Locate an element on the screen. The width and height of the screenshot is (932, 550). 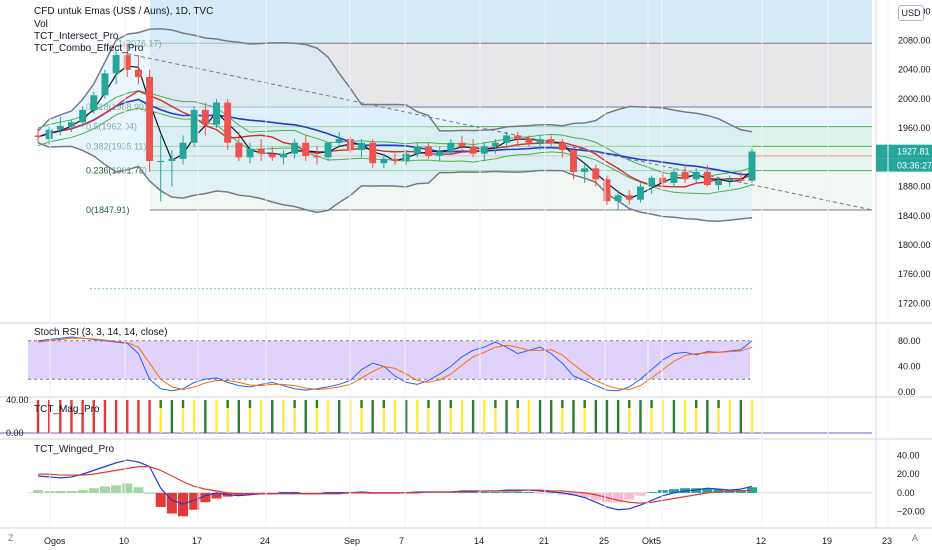
auto-scale-corner-icon: A is located at coordinates (915, 538).